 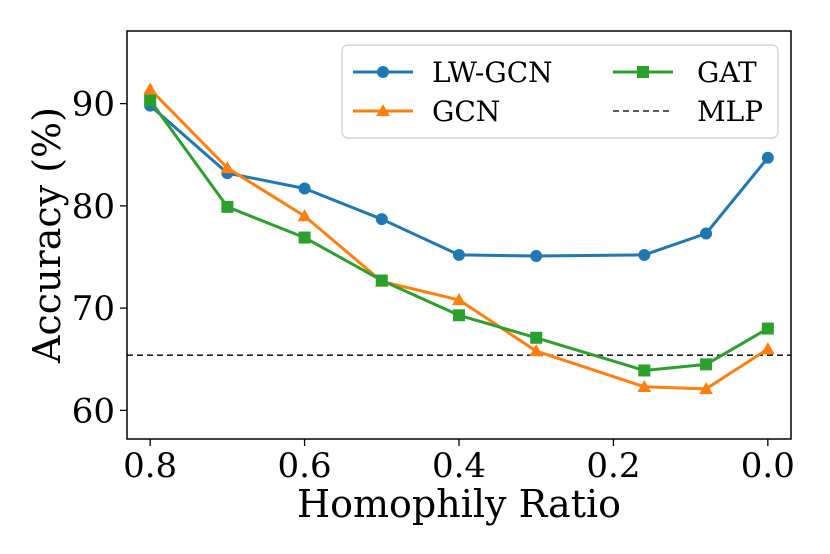 I want to click on y-axis-title: Accuracy (%), so click(x=47, y=235).